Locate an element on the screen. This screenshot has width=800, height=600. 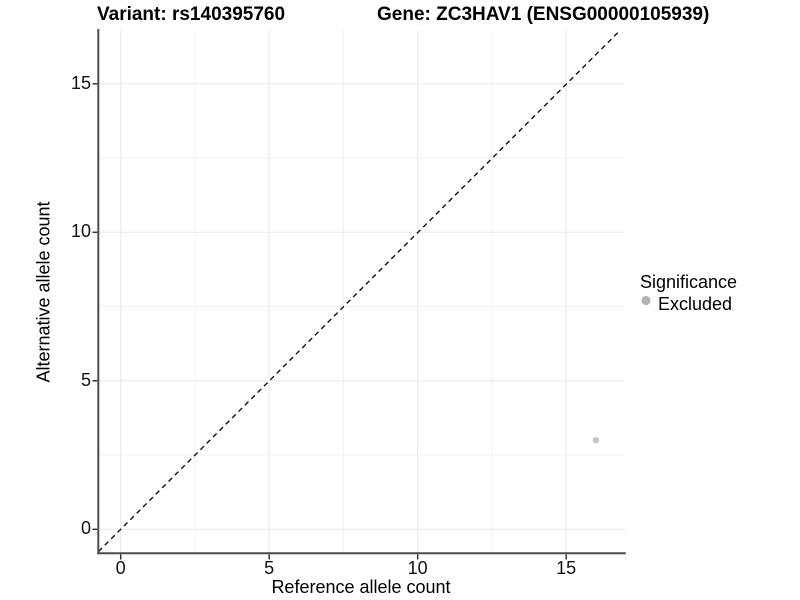
legend-item-excluded: Excluded is located at coordinates (688, 304).